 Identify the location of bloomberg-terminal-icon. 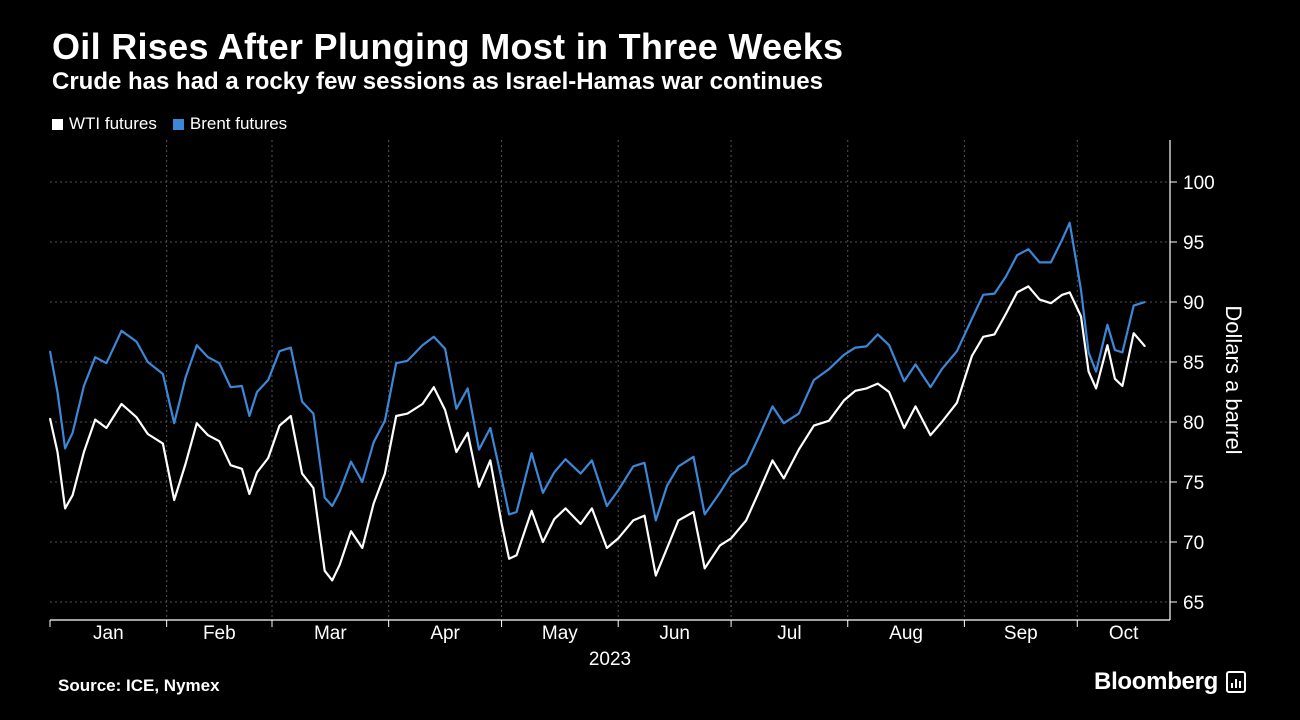
(1236, 682).